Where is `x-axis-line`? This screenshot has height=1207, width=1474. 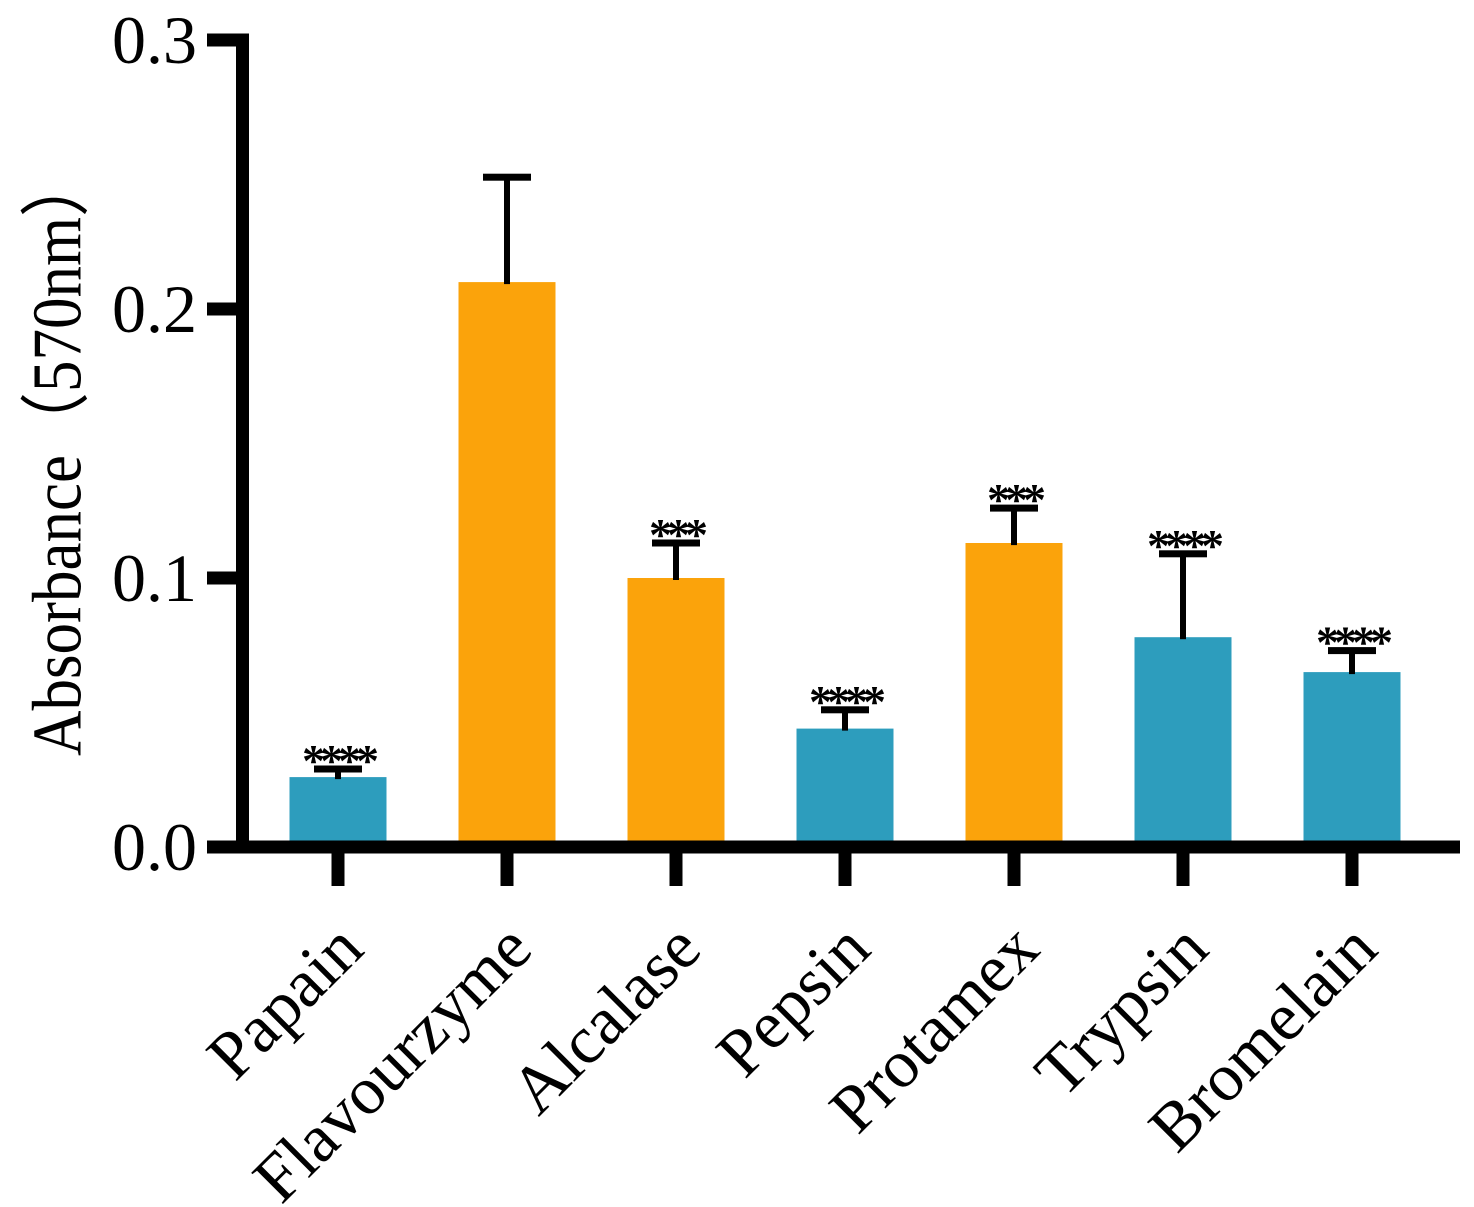
x-axis-line is located at coordinates (833, 847).